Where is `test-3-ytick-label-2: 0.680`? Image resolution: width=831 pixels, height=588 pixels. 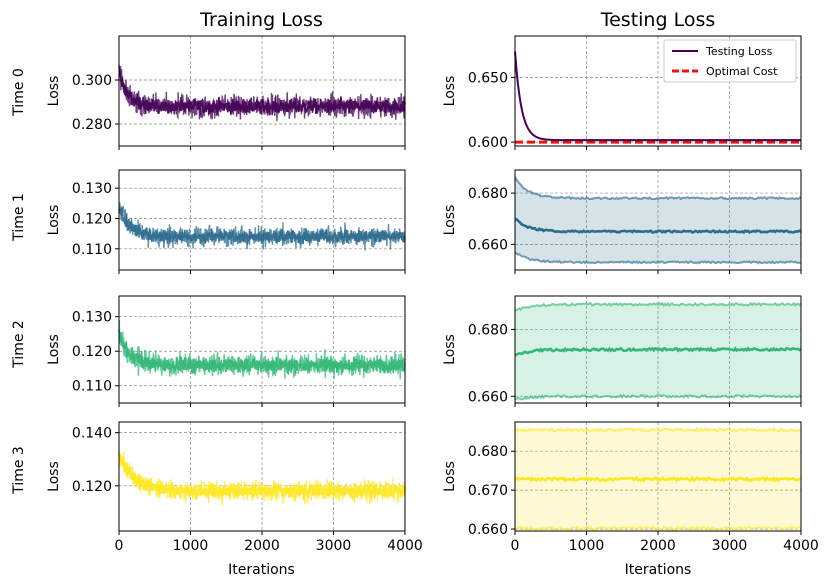 test-3-ytick-label-2: 0.680 is located at coordinates (488, 452).